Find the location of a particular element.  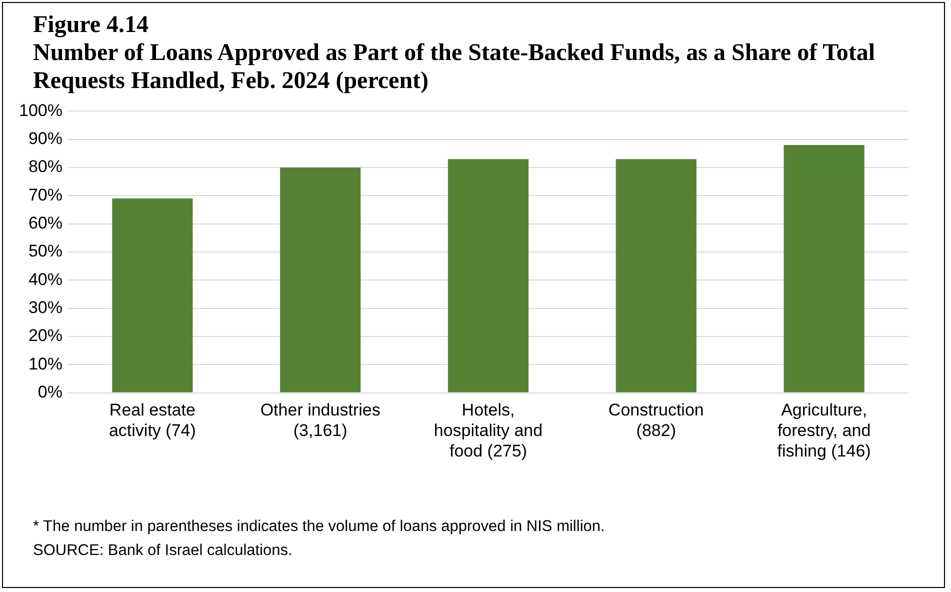

y-tick-label: 60% is located at coordinates (45, 223).